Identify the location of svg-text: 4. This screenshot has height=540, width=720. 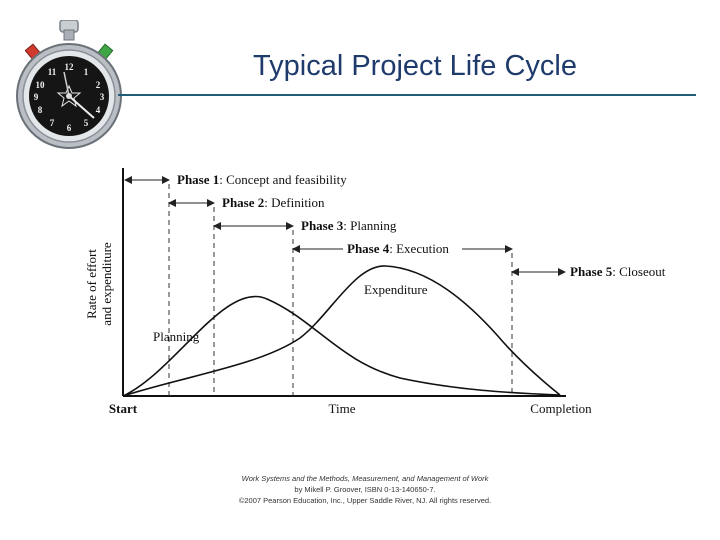
(98, 110).